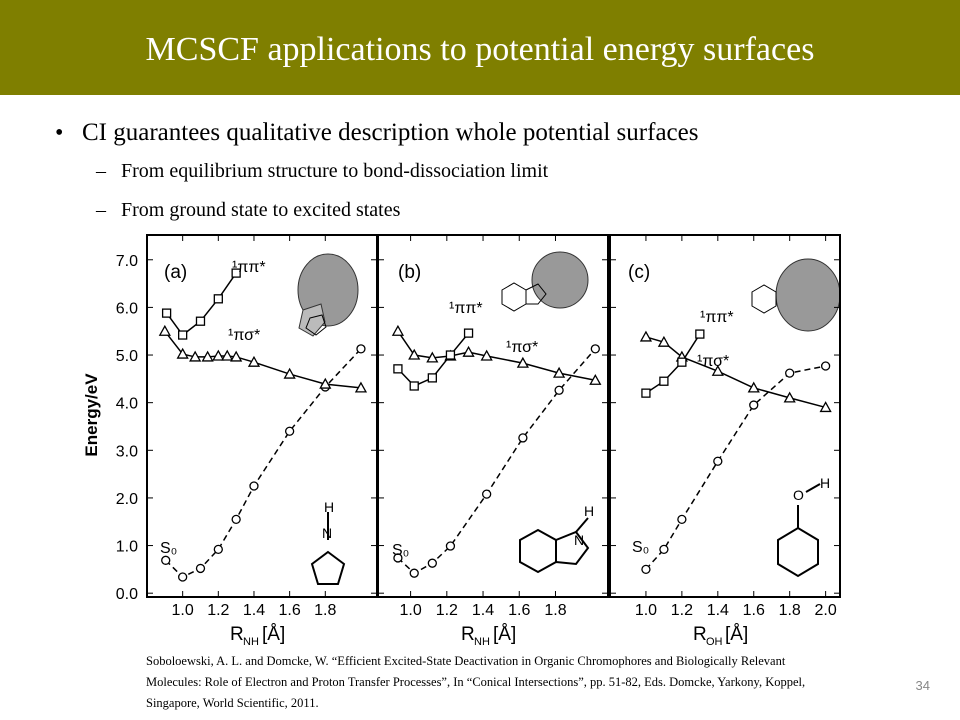  Describe the element at coordinates (175, 272) in the screenshot. I see `panel-tag: (a)` at that location.